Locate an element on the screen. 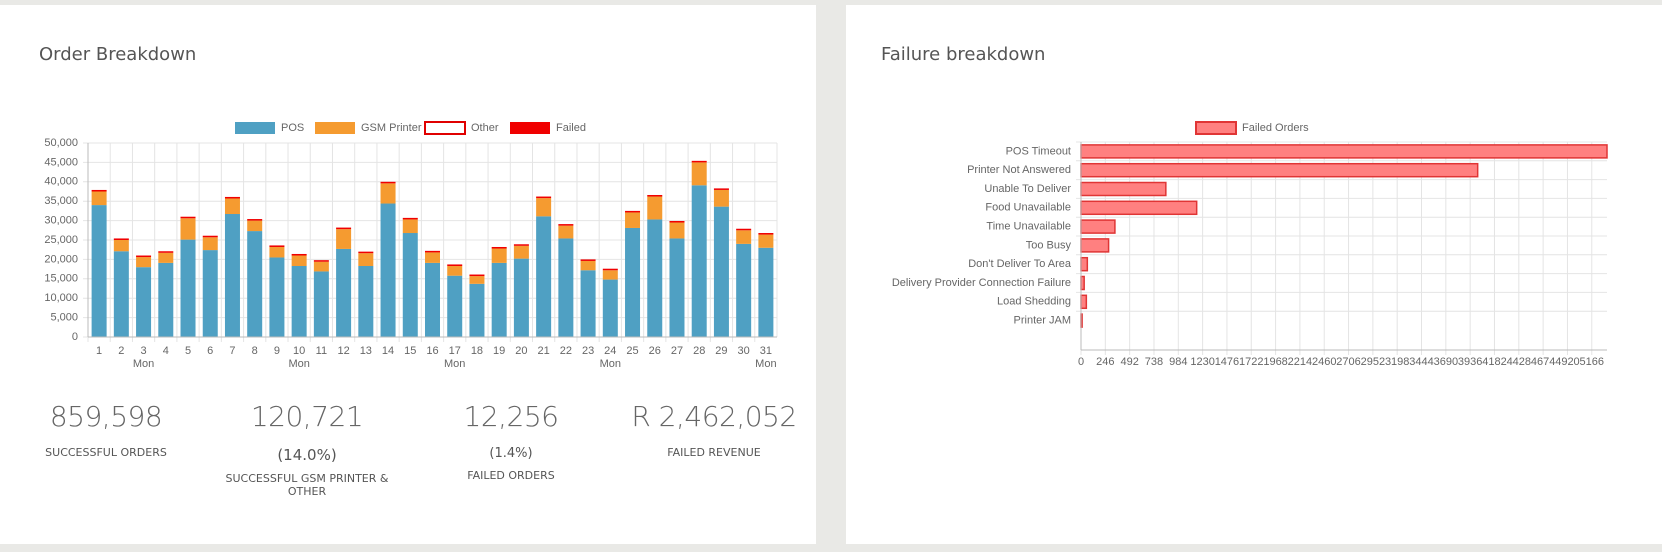  x-tick-label: 4428 is located at coordinates (1519, 362).